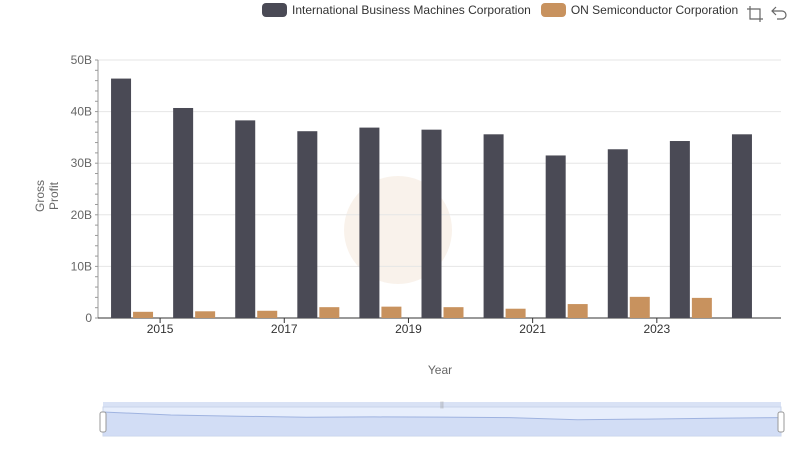 The height and width of the screenshot is (461, 800). What do you see at coordinates (555, 236) in the screenshot?
I see `bar-ibm-2021` at bounding box center [555, 236].